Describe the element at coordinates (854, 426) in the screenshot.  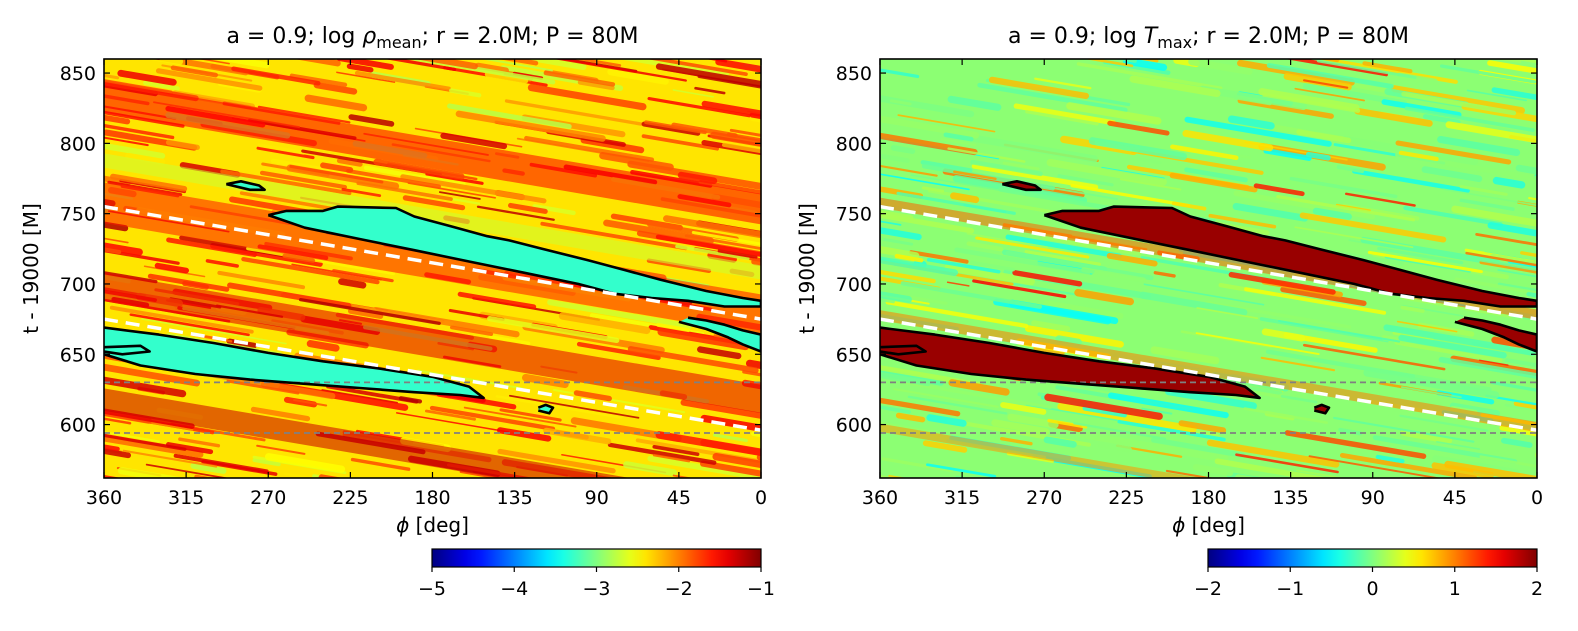
I see `y-tick-label: 600` at that location.